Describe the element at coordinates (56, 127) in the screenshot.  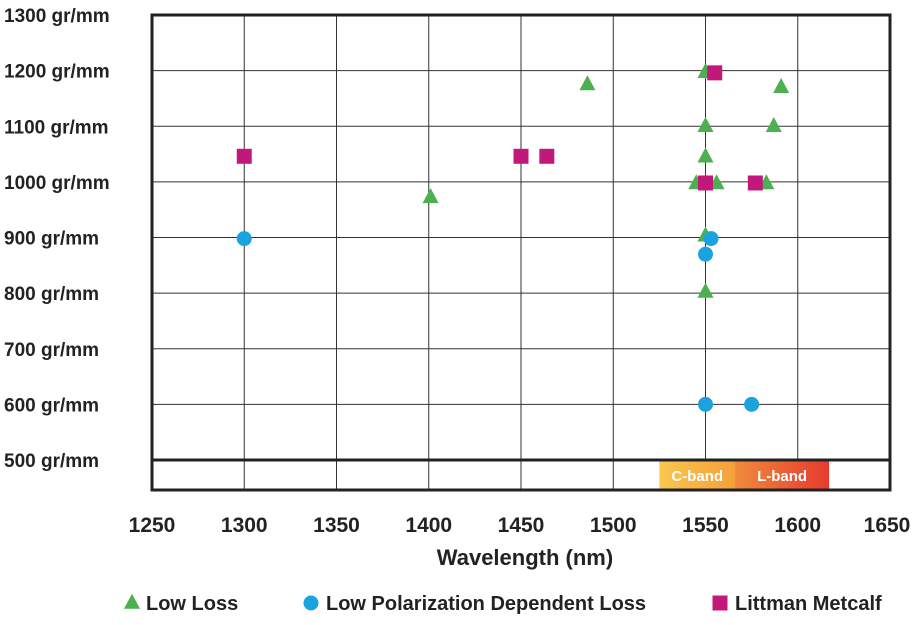
I see `y-tick-label: 1100 gr/mm` at that location.